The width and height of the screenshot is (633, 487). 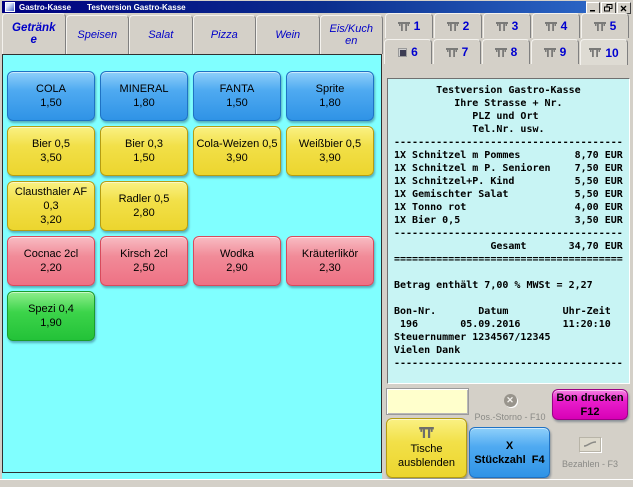 I want to click on restore-icon, so click(x=608, y=8).